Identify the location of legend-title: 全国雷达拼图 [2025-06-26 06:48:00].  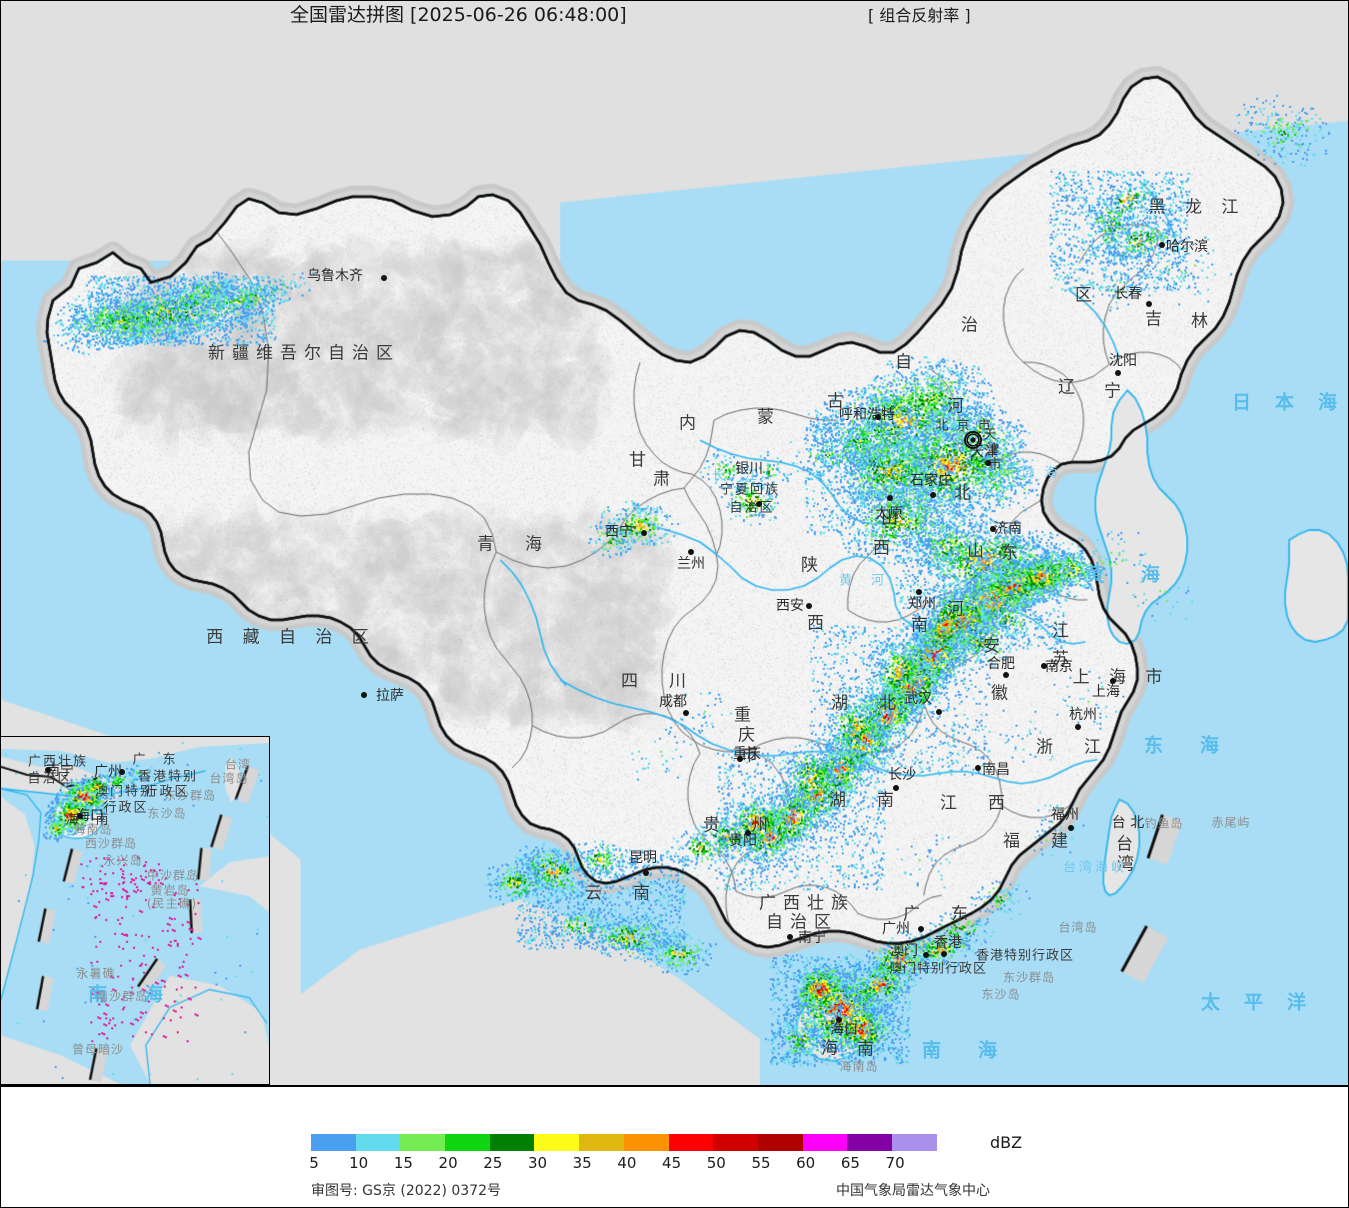
(458, 15).